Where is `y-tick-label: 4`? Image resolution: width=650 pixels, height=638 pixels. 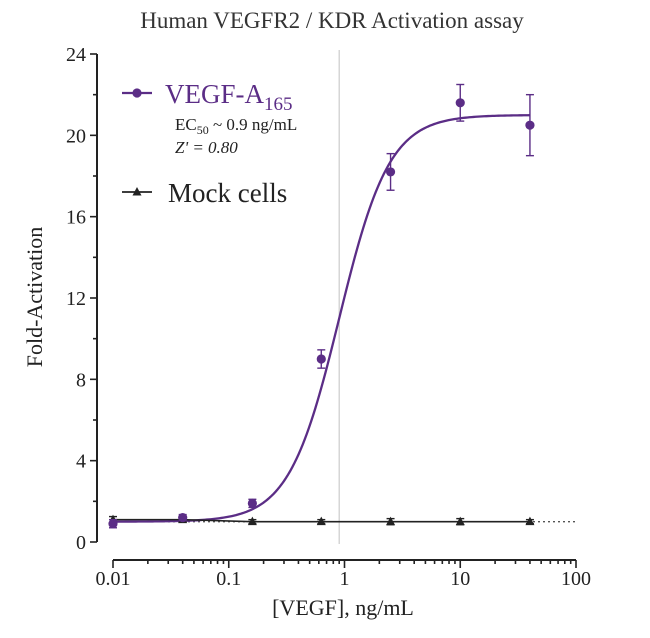
y-tick-label: 4 is located at coordinates (81, 462).